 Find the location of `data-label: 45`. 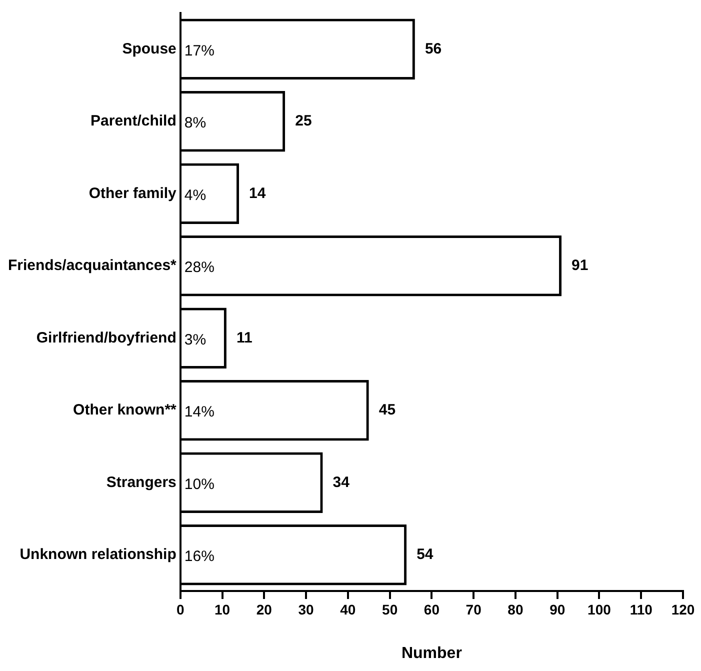

data-label: 45 is located at coordinates (387, 410).